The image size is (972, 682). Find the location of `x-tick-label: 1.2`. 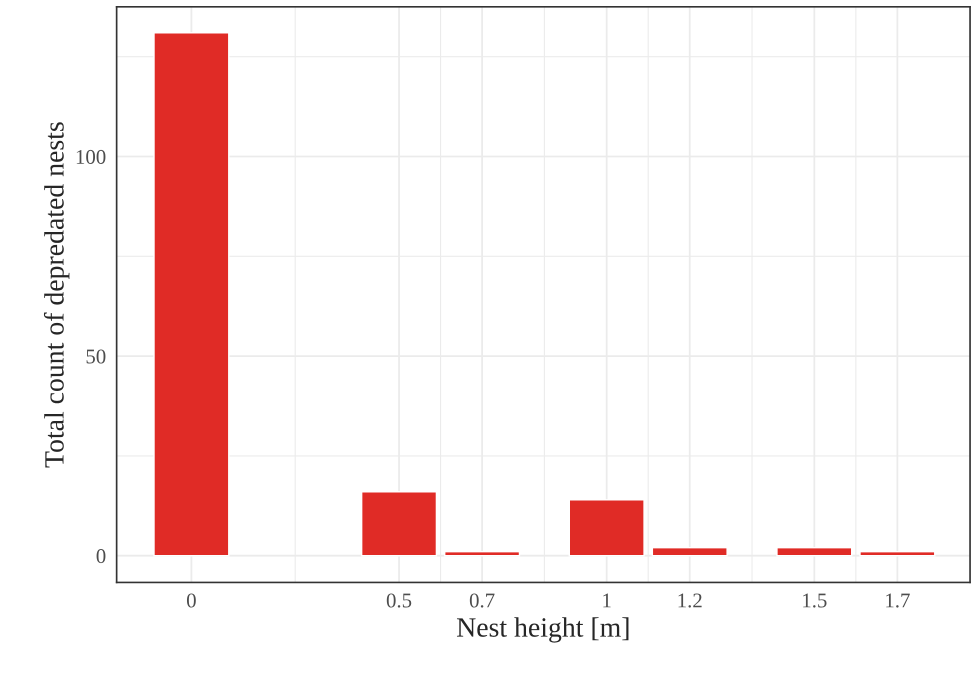

x-tick-label: 1.2 is located at coordinates (690, 601).